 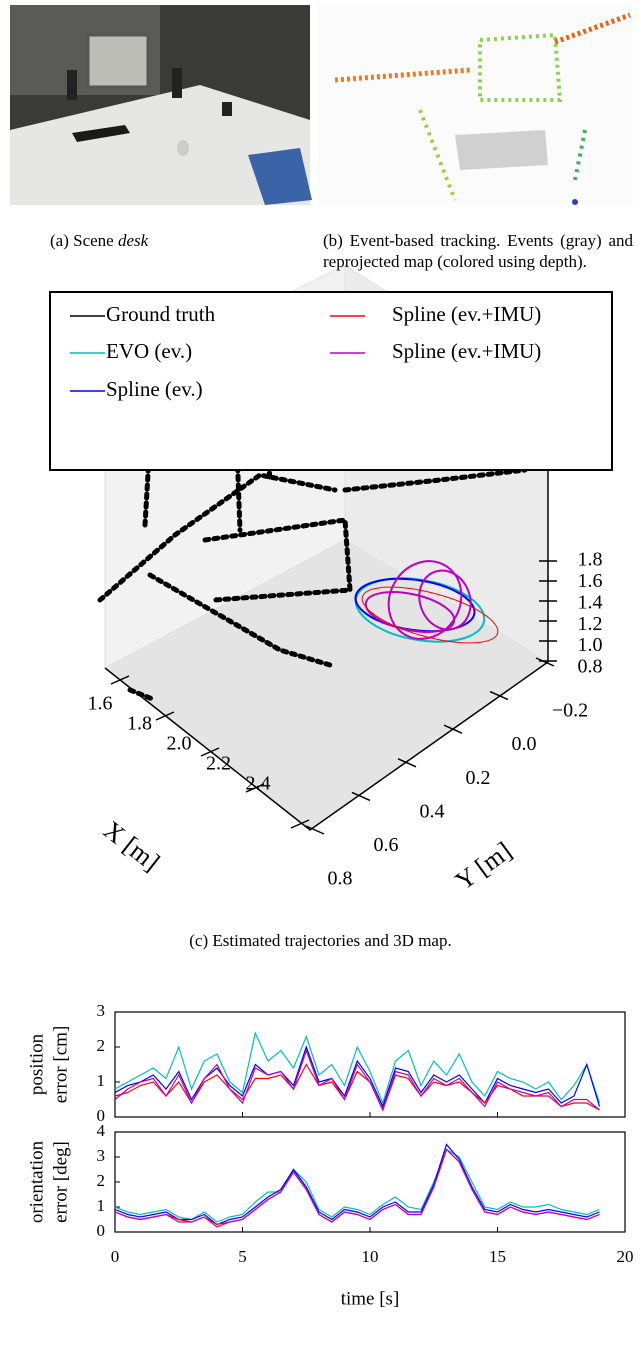 I want to click on y-axis-label: position, so click(x=36, y=1064).